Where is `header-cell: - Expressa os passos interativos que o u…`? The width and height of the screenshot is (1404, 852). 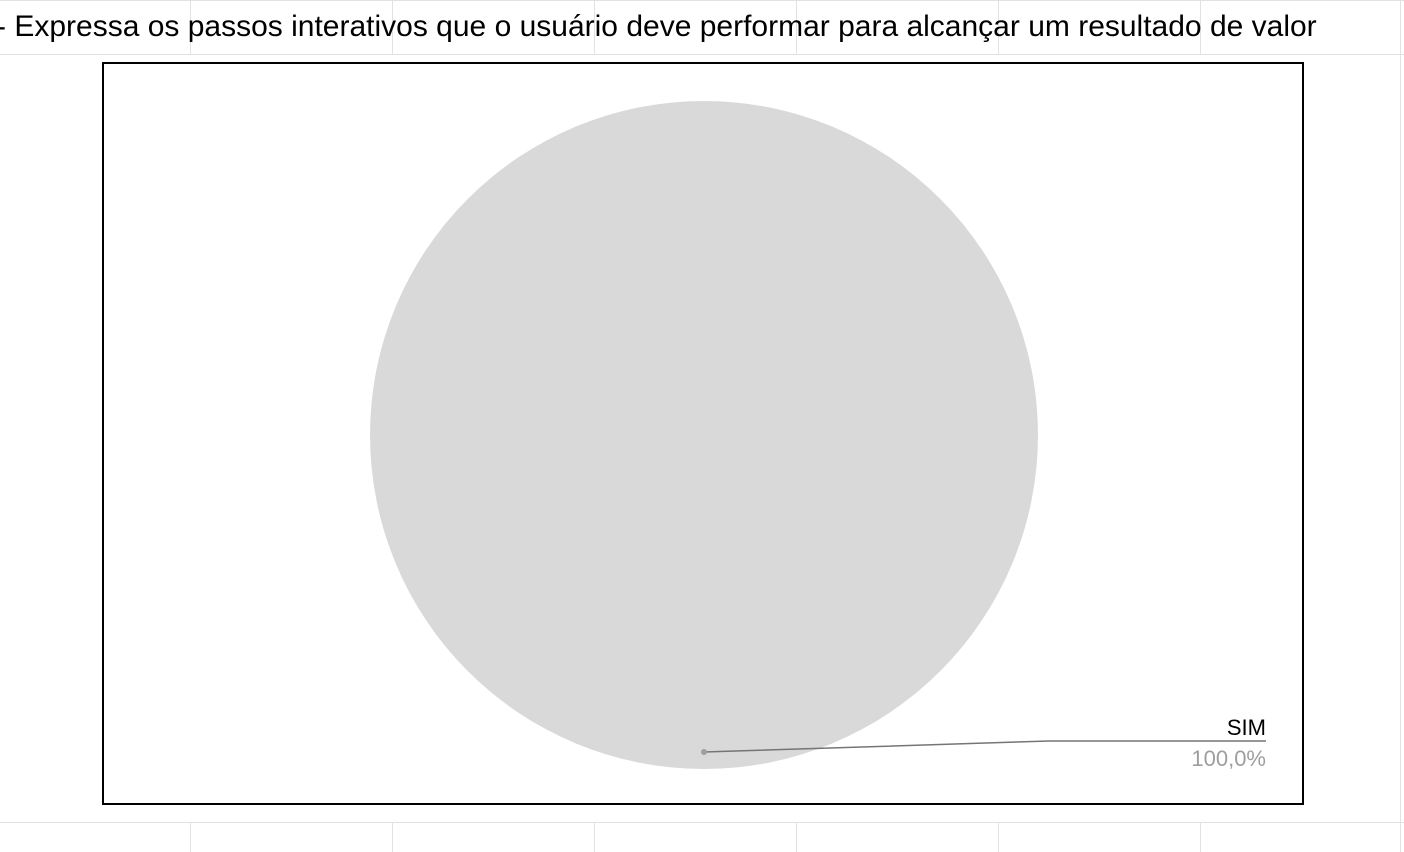
header-cell: - Expressa os passos interativos que o u… is located at coordinates (702, 27).